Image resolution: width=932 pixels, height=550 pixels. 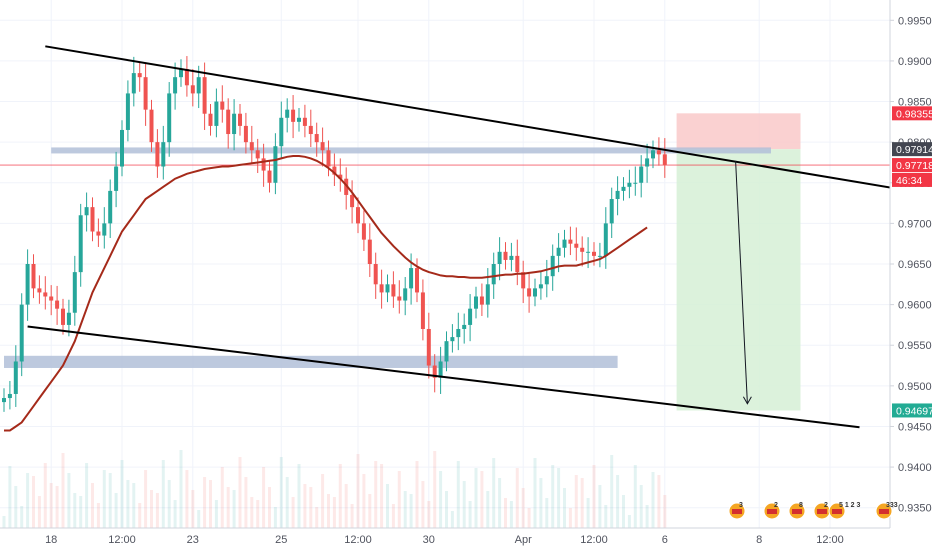 I want to click on event-marker: 8, so click(x=797, y=511).